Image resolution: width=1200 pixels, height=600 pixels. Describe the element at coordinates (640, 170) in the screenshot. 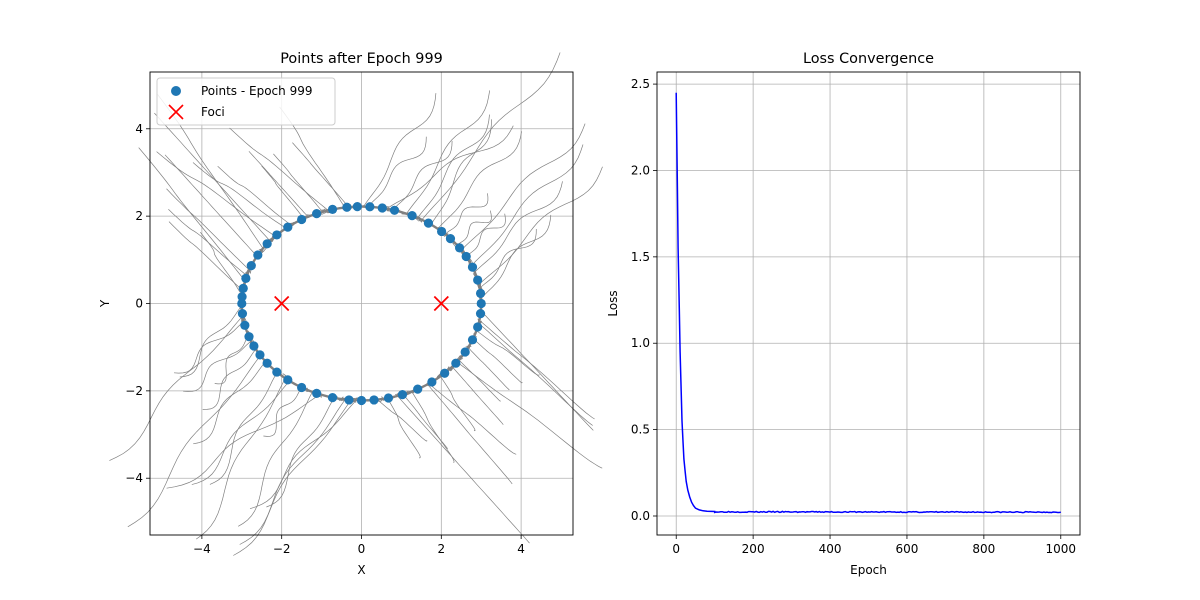

I see `loss-y-tick-label: 2.0` at that location.